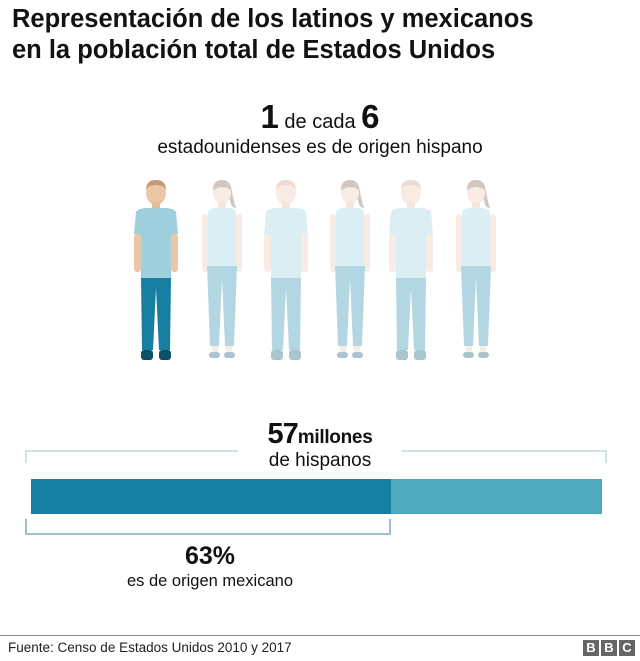 The height and width of the screenshot is (661, 640). Describe the element at coordinates (209, 581) in the screenshot. I see `mexican-caption: es de origen mexicano` at that location.